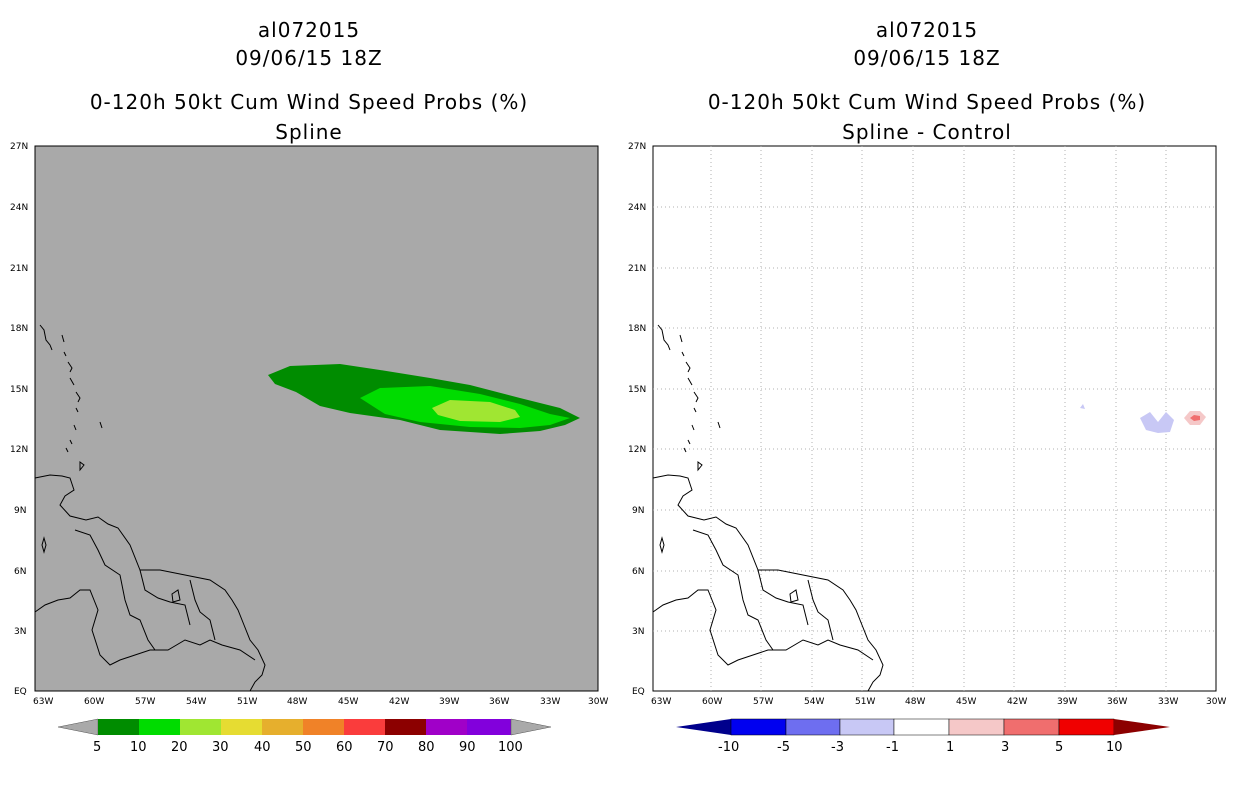  What do you see at coordinates (892, 747) in the screenshot?
I see `colorbar-label: -1` at bounding box center [892, 747].